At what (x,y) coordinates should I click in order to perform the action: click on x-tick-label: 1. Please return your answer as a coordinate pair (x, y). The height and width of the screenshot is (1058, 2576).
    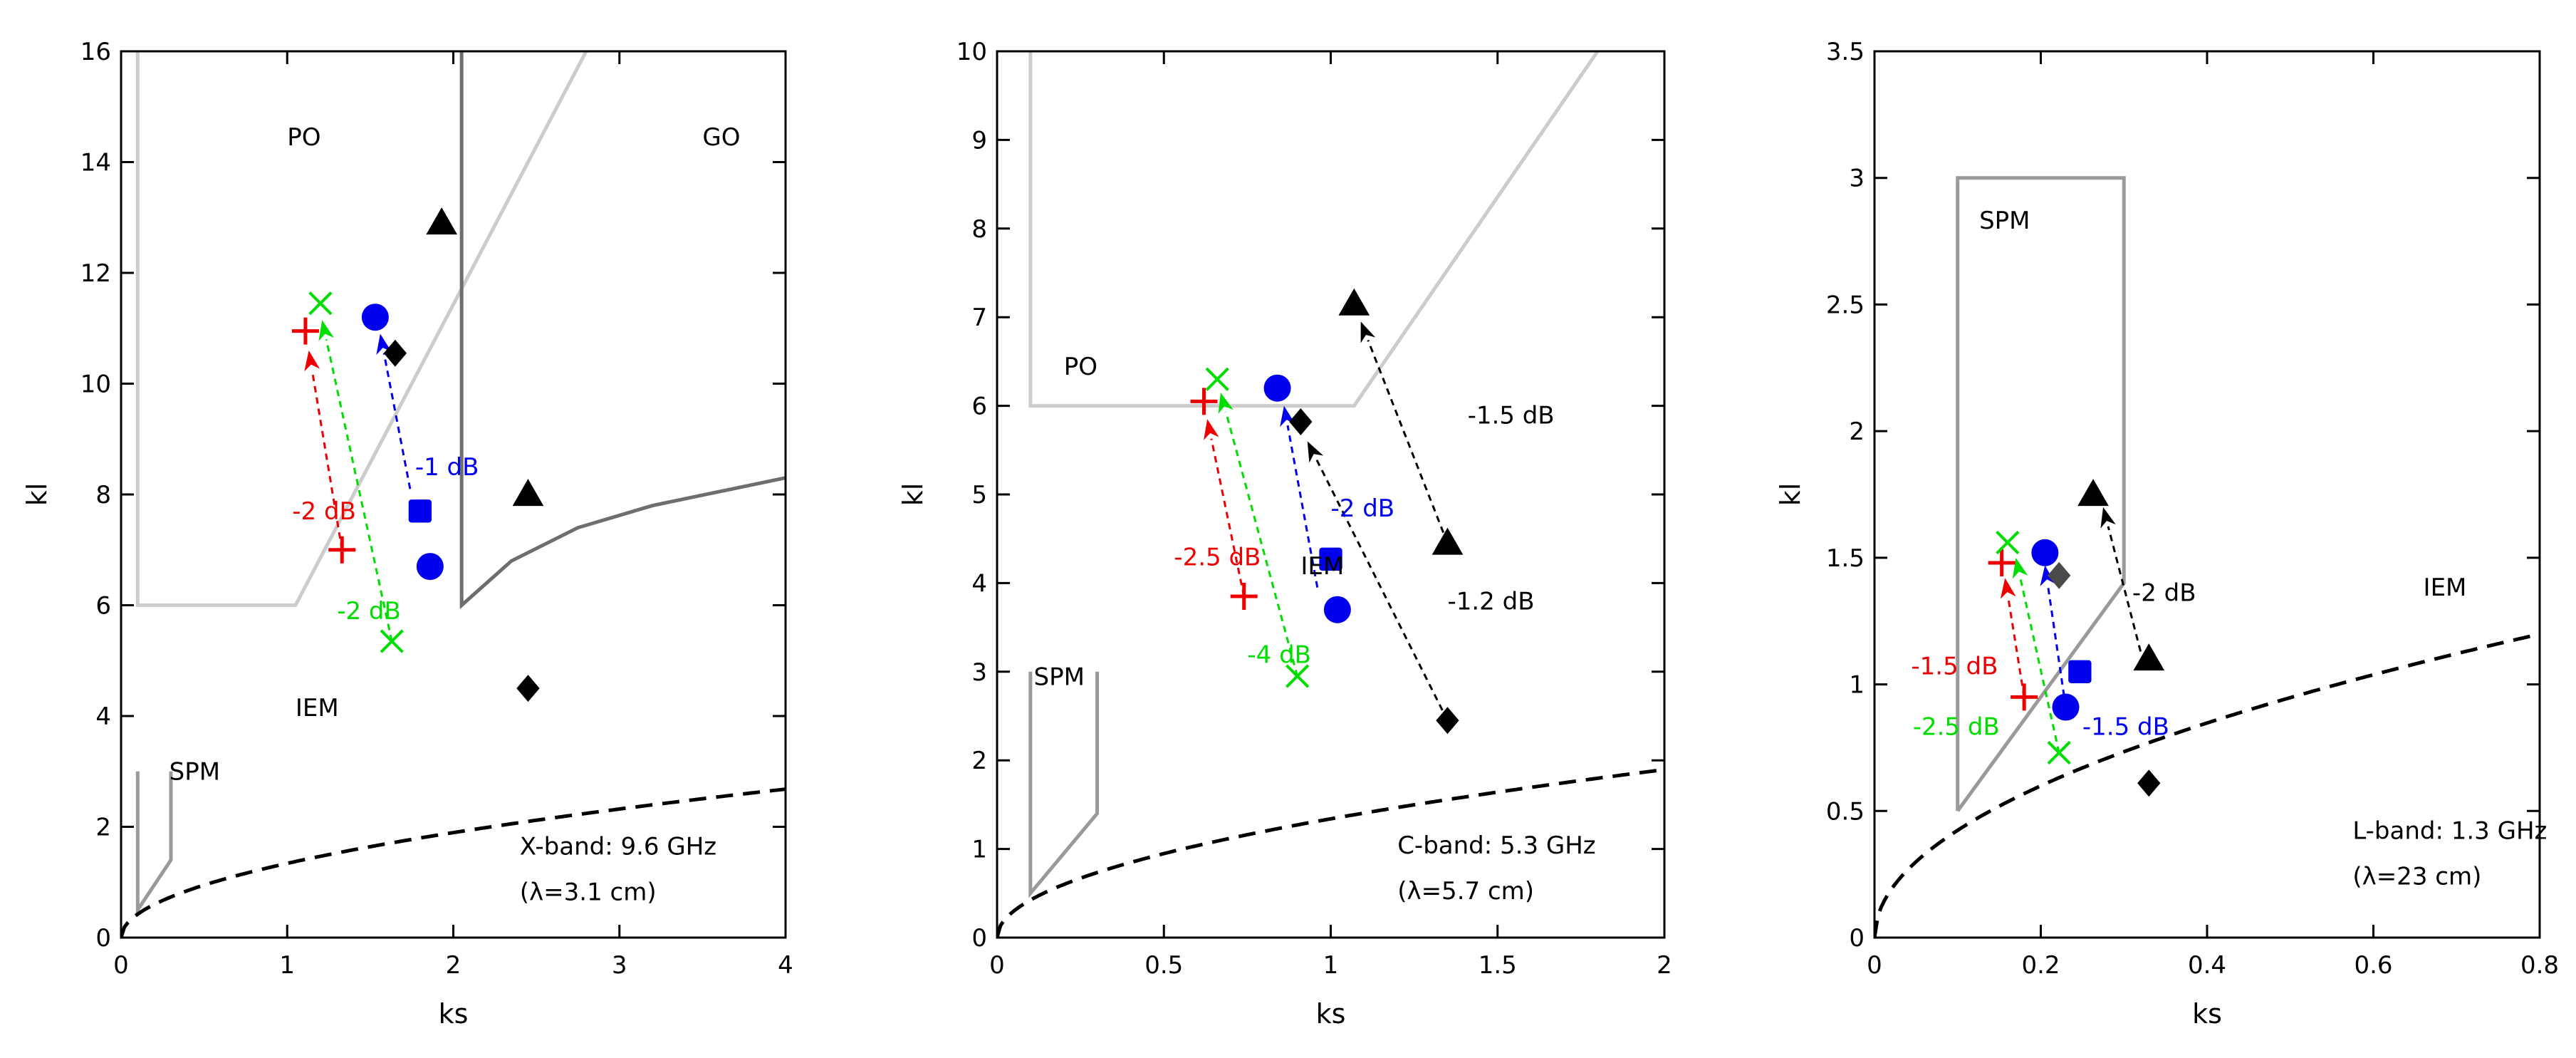
    Looking at the image, I should click on (1331, 965).